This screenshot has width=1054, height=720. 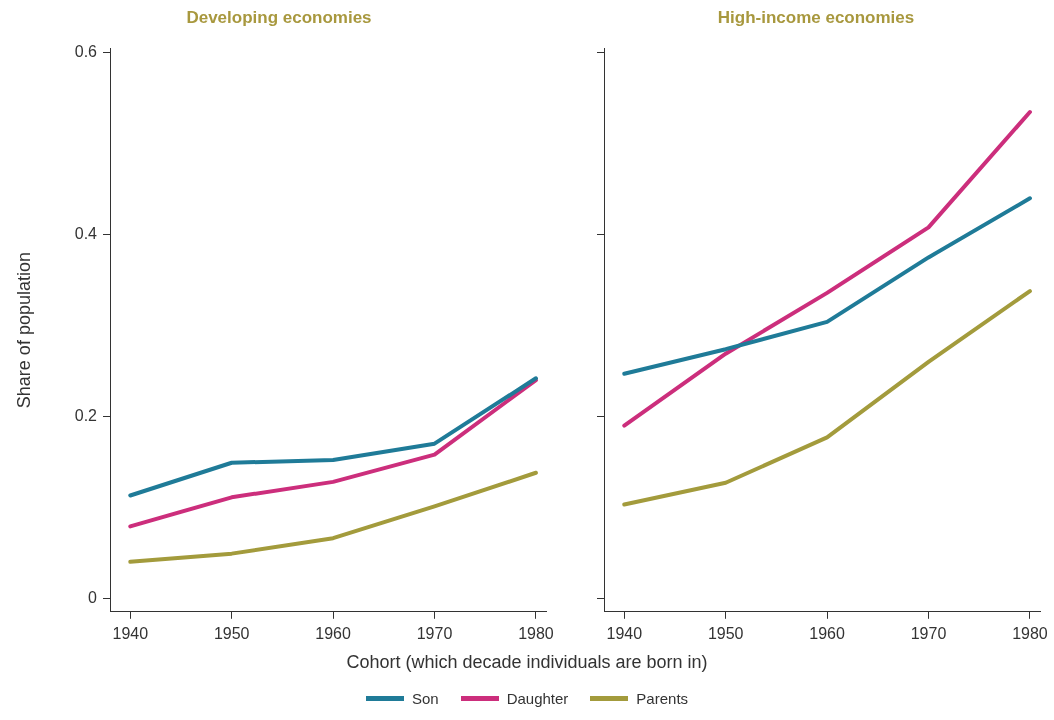 I want to click on chart-title: High-income economies, so click(x=816, y=17).